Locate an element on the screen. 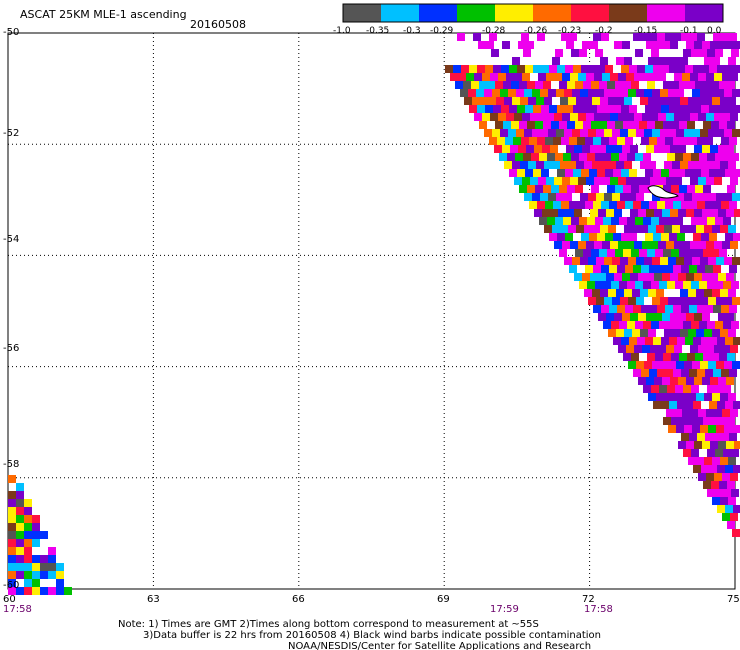  colorbar-label: -0.2 is located at coordinates (604, 31).